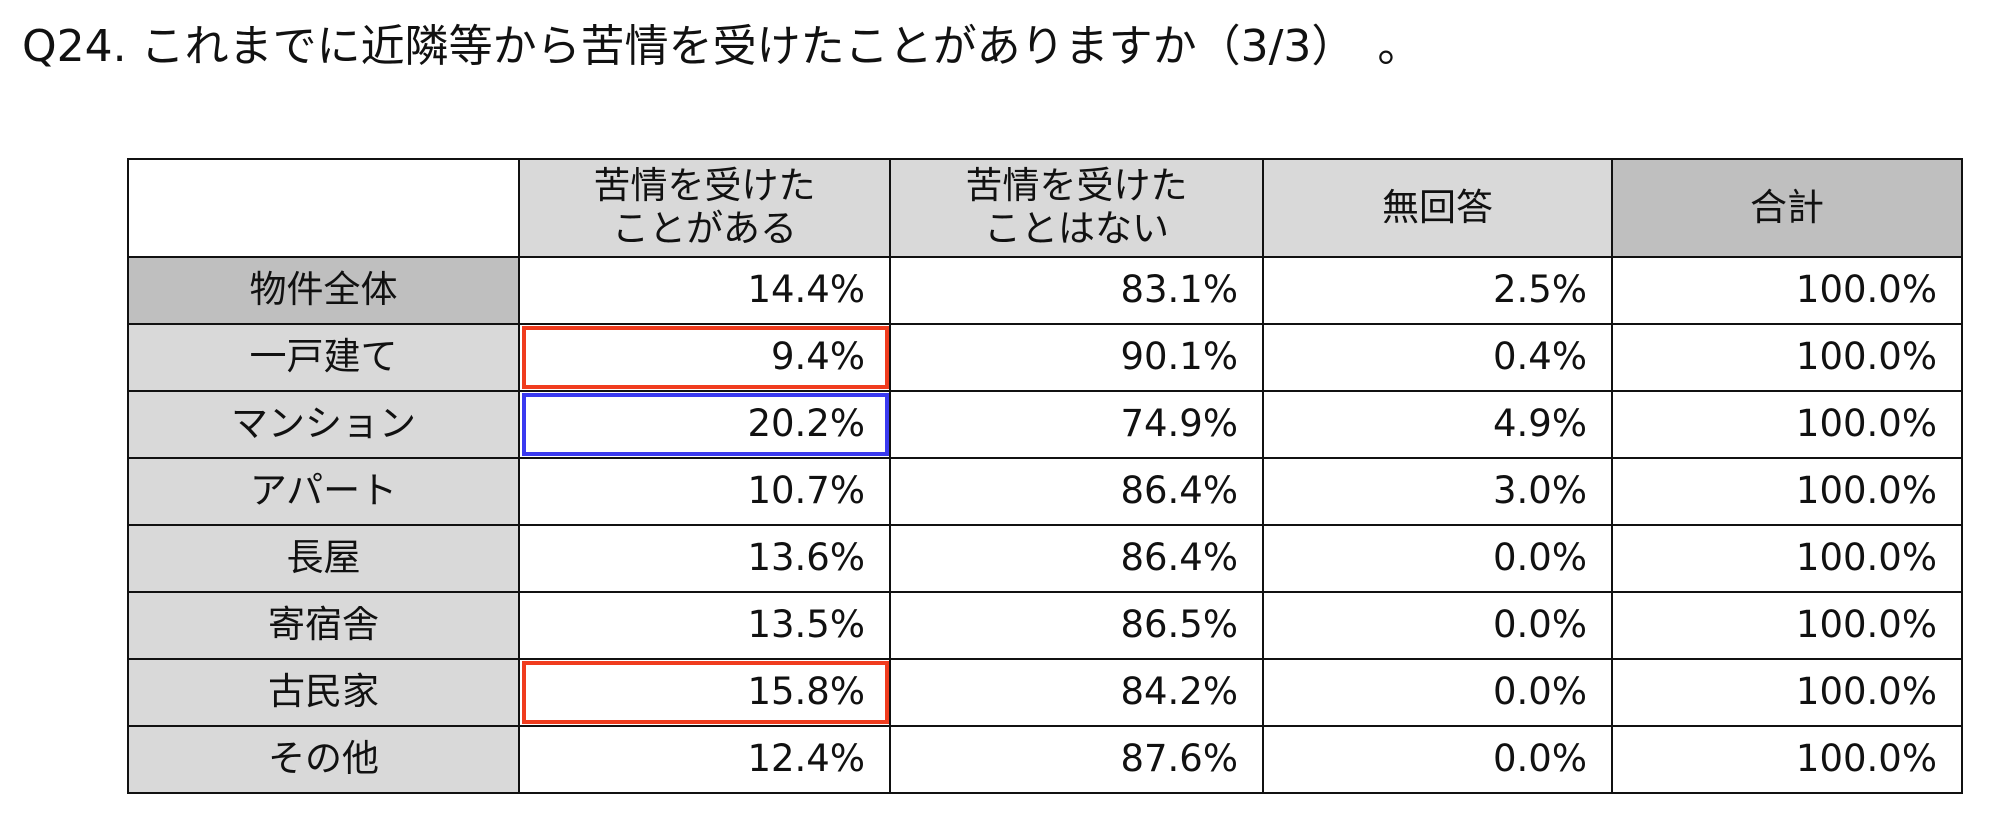 Image resolution: width=1999 pixels, height=831 pixels. Describe the element at coordinates (704, 208) in the screenshot. I see `header-cell: 苦情を受けた ことがある` at that location.